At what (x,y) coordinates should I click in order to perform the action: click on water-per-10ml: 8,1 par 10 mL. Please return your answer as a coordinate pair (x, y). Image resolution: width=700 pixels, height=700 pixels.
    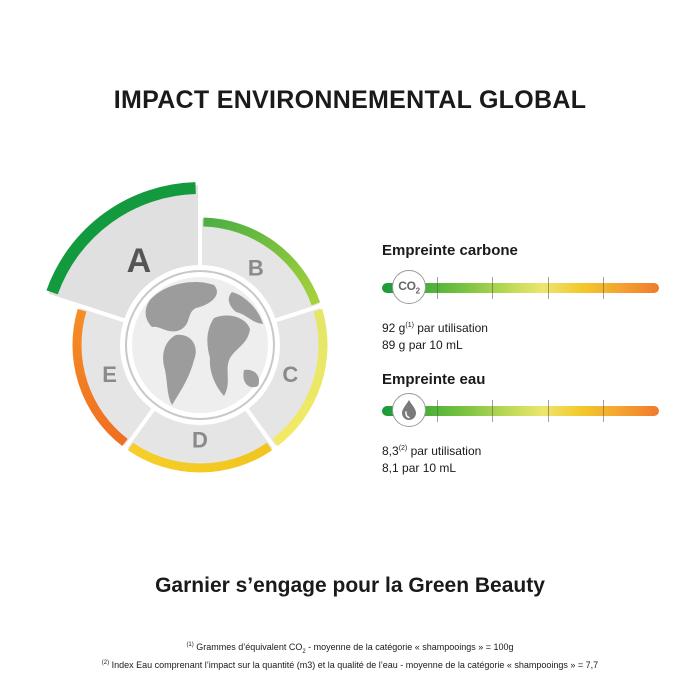
    Looking at the image, I should click on (419, 468).